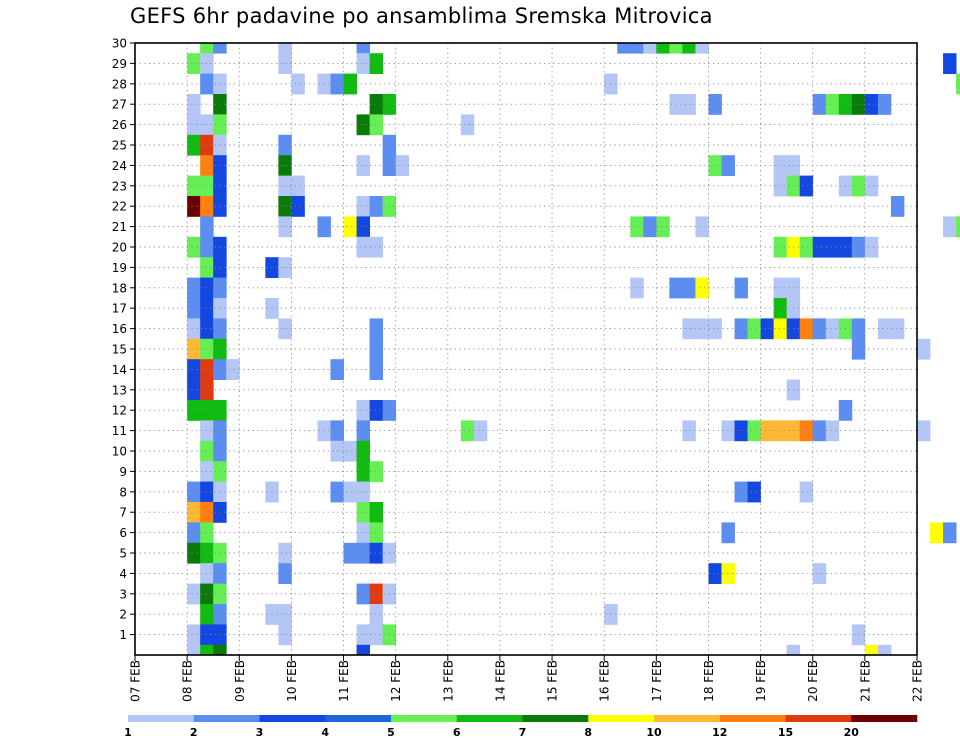 The width and height of the screenshot is (960, 742). I want to click on y-tick-label: 27, so click(119, 105).